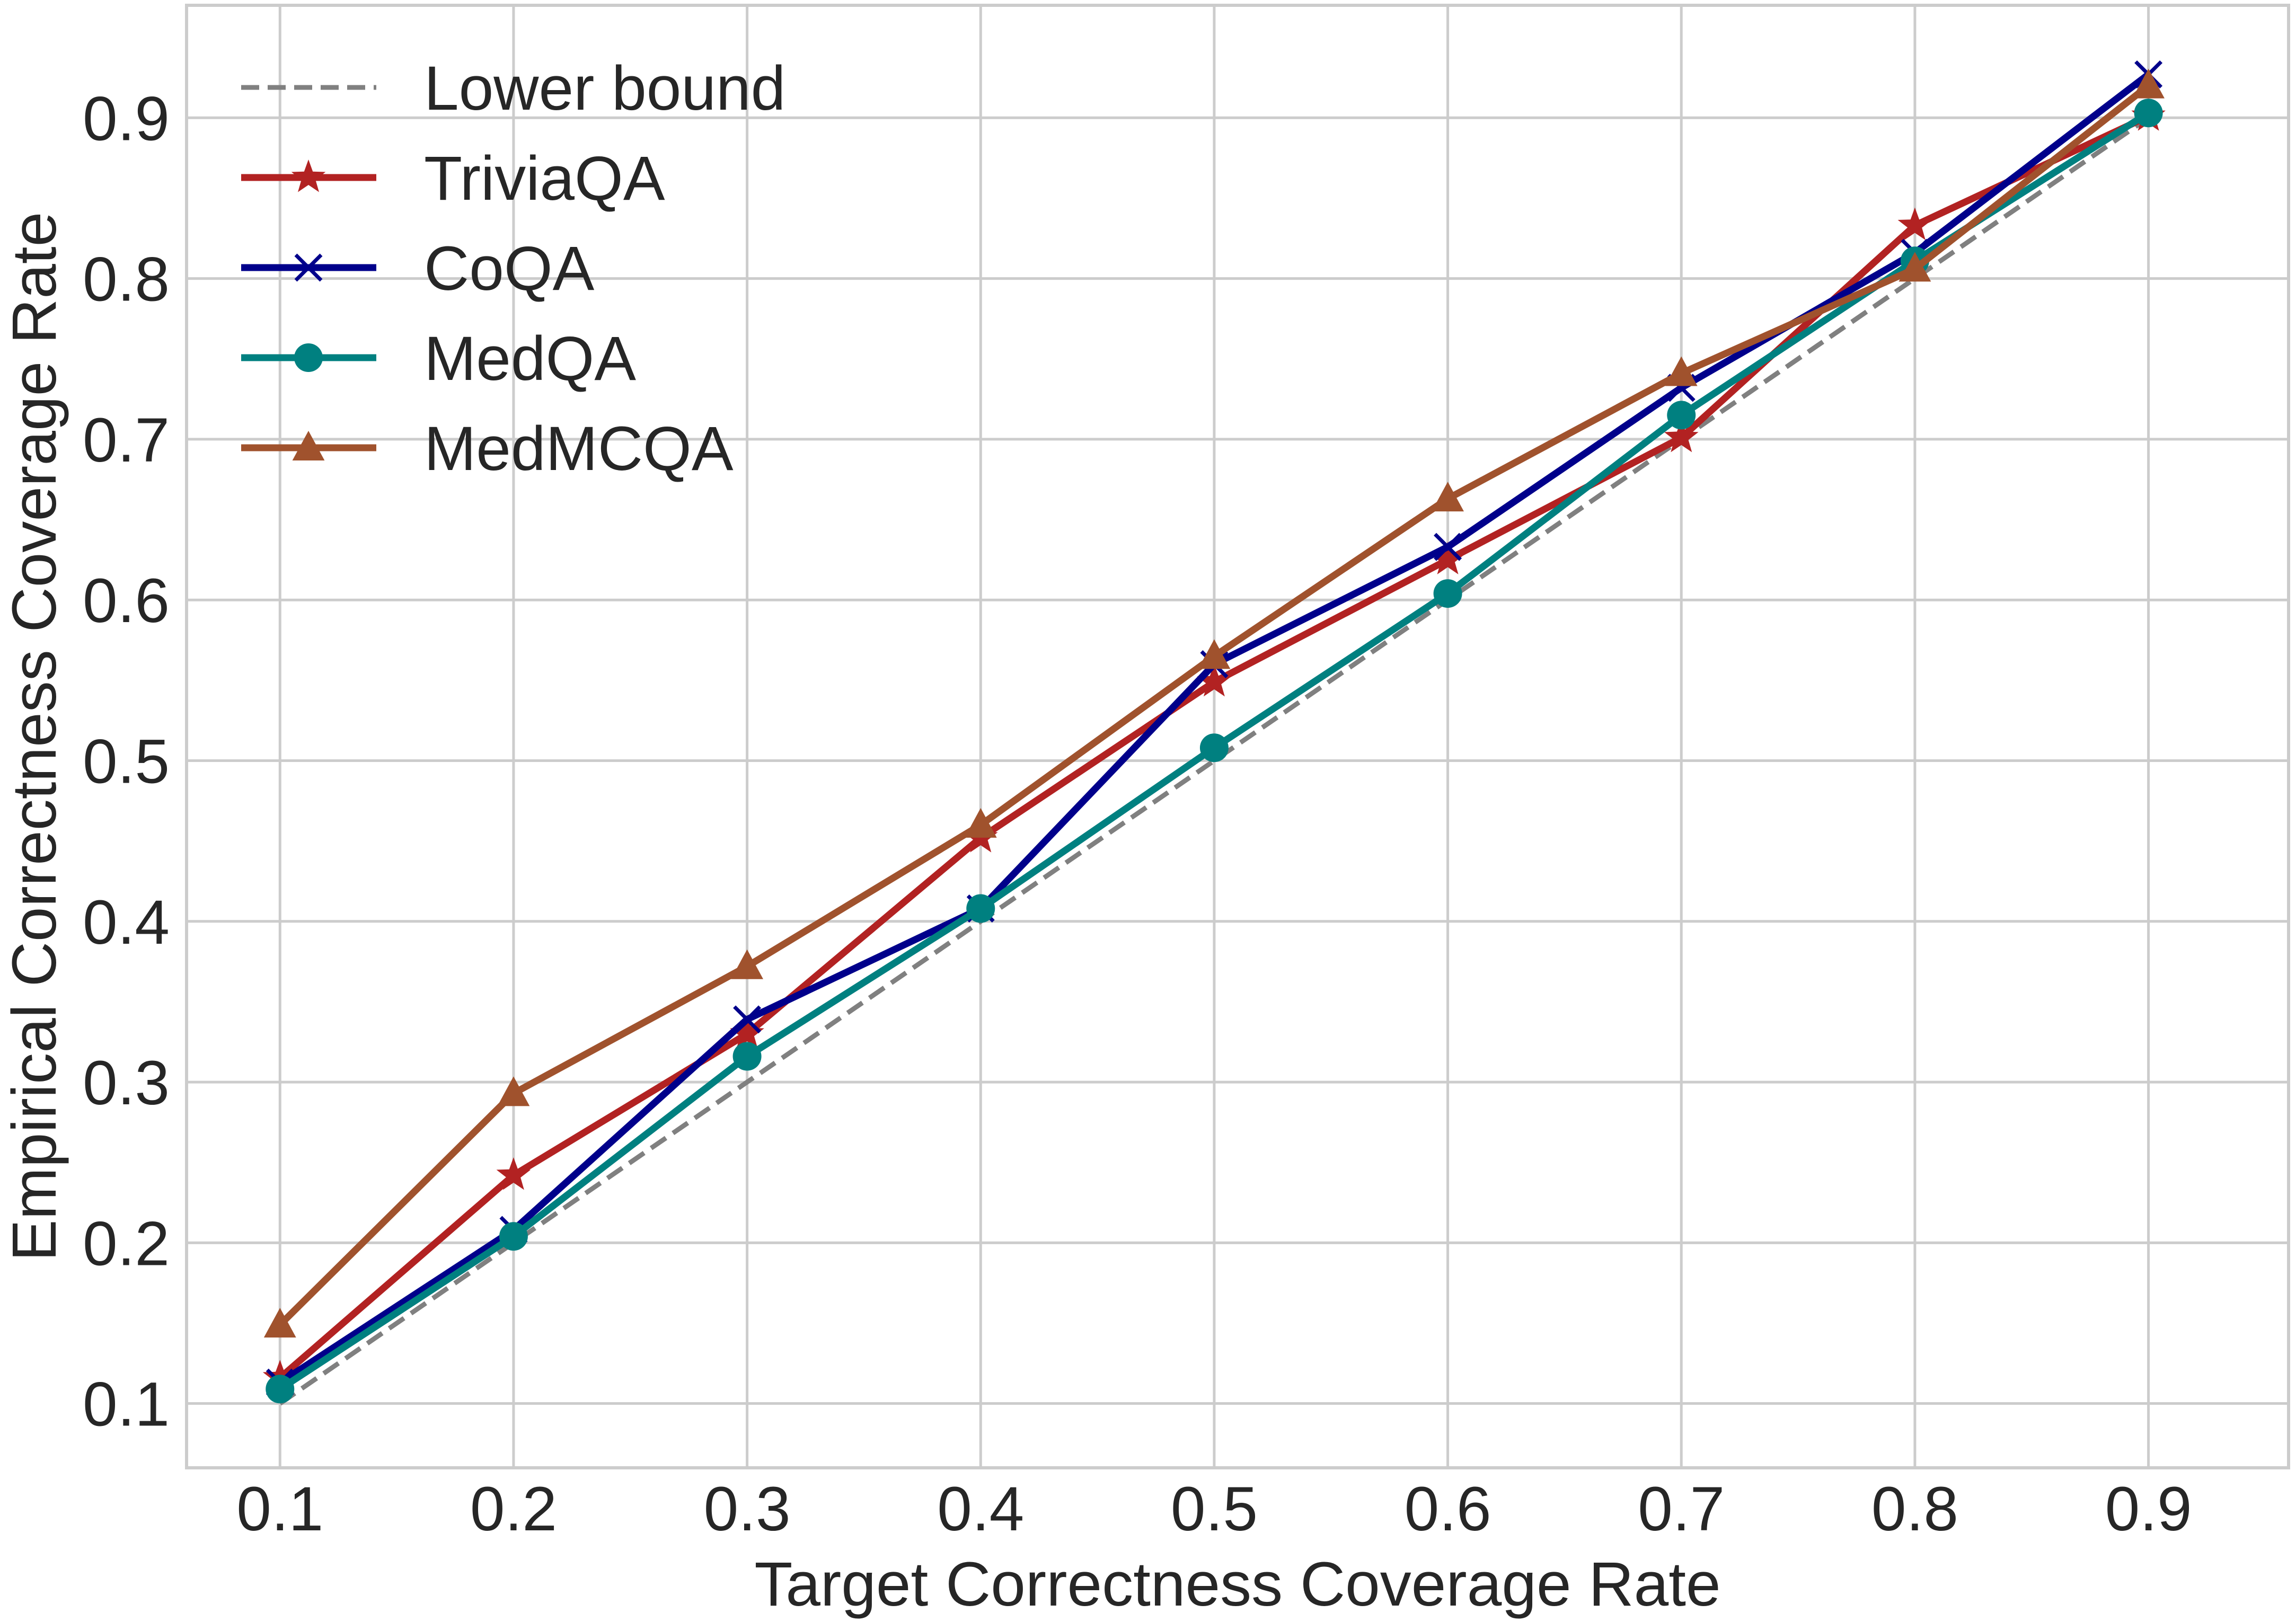 This screenshot has width=2296, height=1622. What do you see at coordinates (544, 179) in the screenshot?
I see `legend-label-triviaqa: TriviaQA` at bounding box center [544, 179].